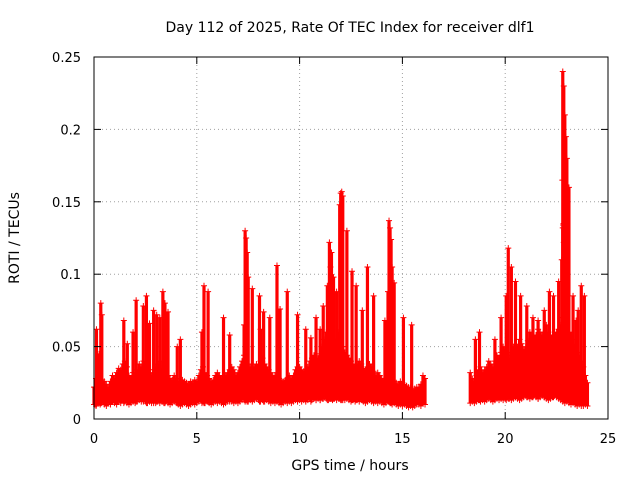  Describe the element at coordinates (70, 275) in the screenshot. I see `y-tick-label: 0.1` at that location.